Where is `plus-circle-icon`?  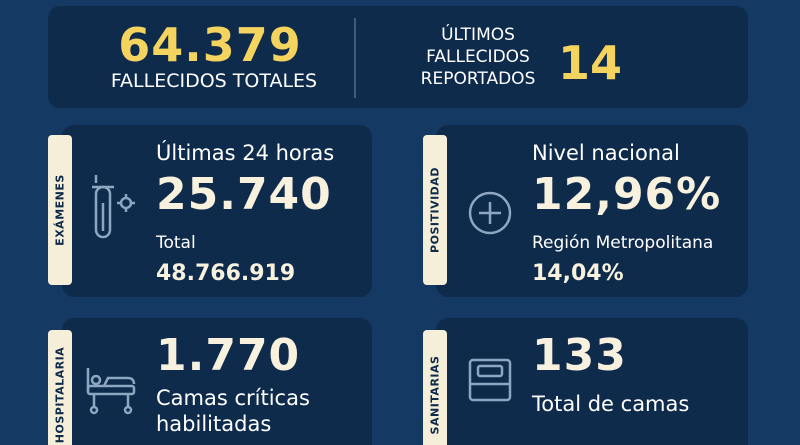 plus-circle-icon is located at coordinates (490, 215).